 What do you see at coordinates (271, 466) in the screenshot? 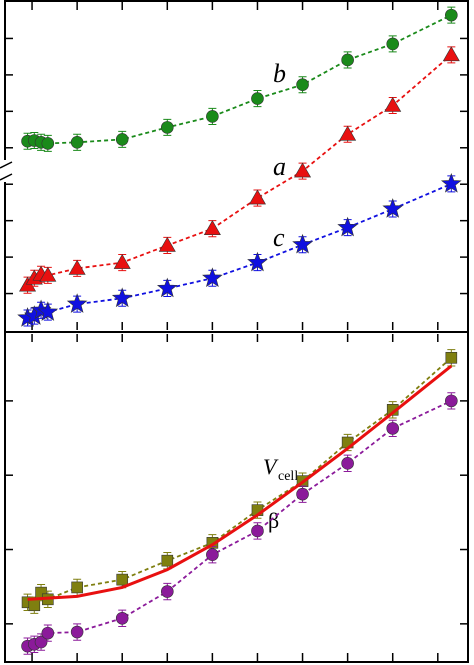
I see `annotation: V` at bounding box center [271, 466].